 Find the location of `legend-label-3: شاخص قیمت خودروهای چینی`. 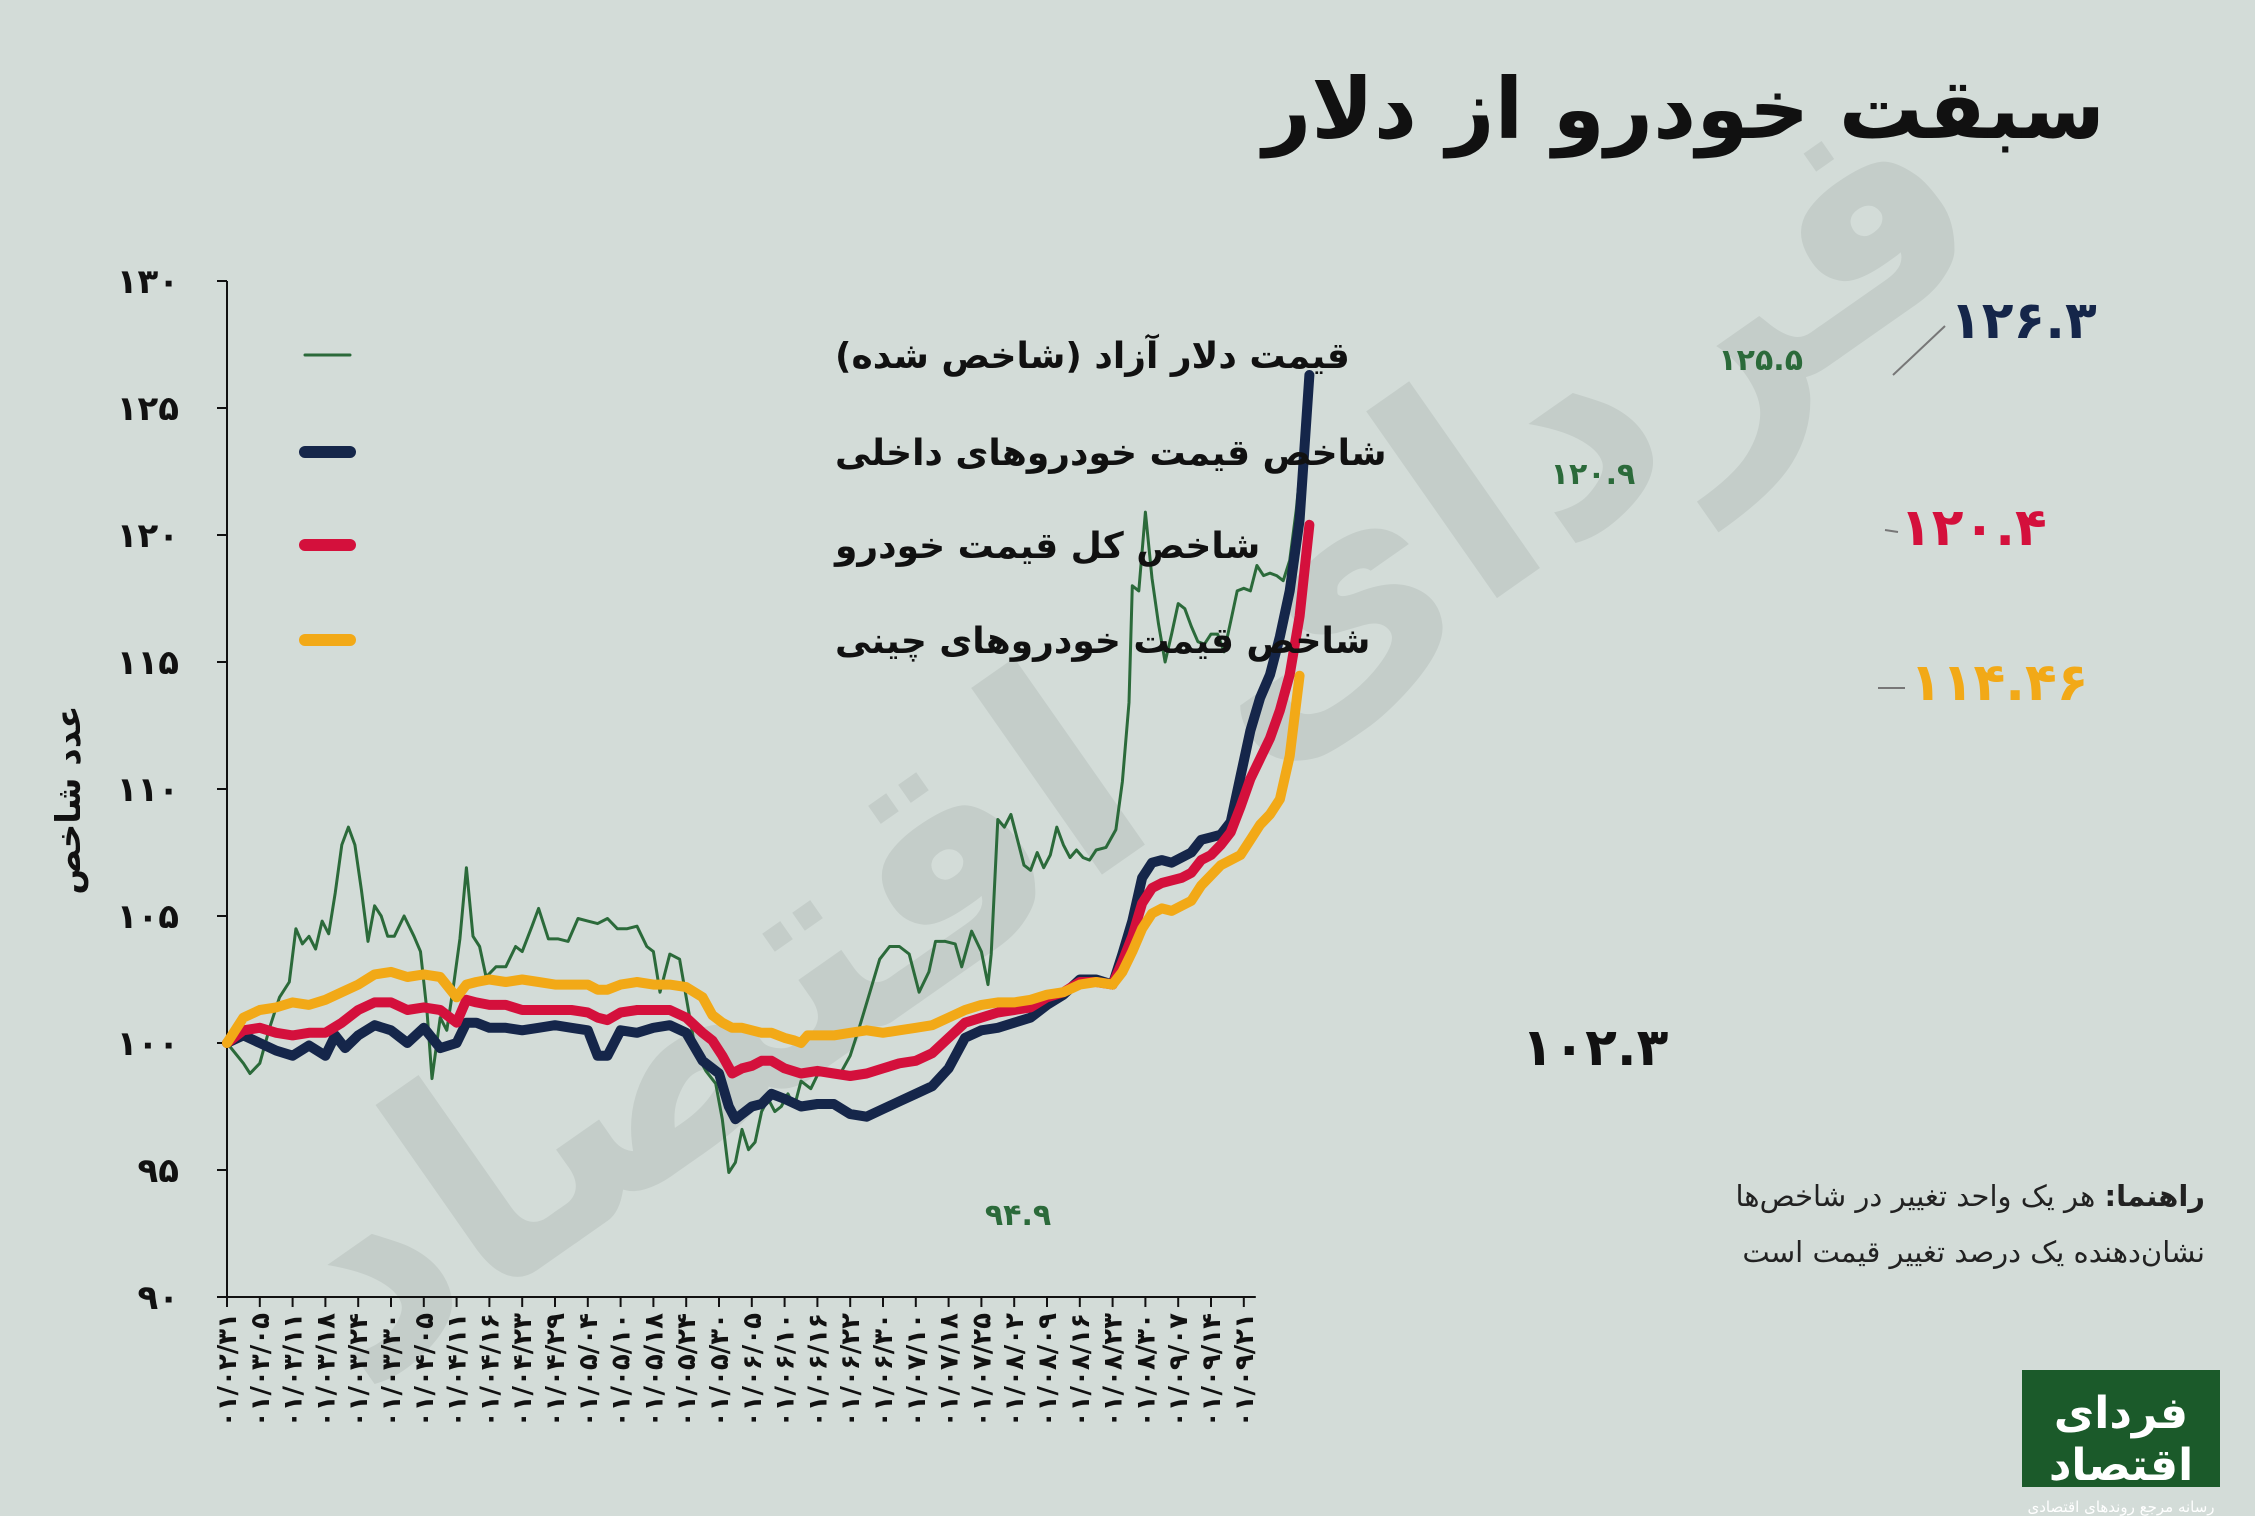

legend-label-3: شاخص قیمت خودروهای چینی is located at coordinates (1102, 641).